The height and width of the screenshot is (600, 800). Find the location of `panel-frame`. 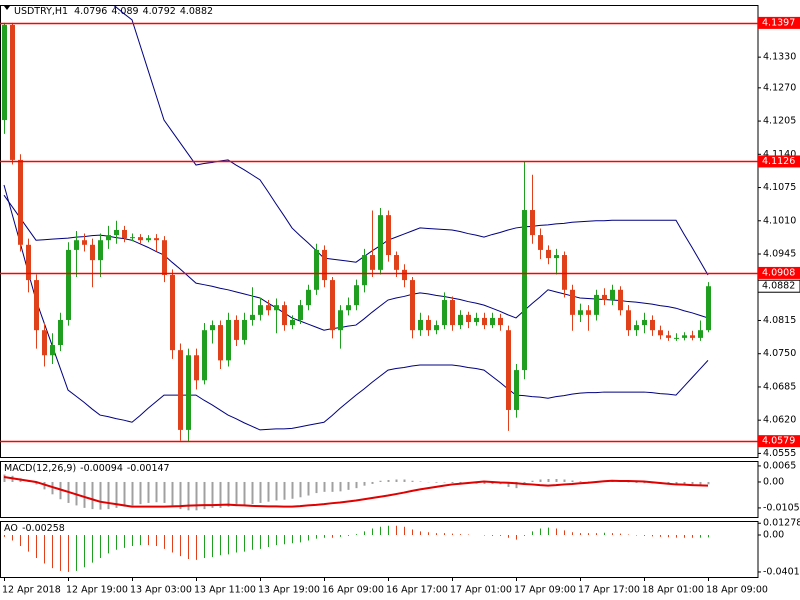

panel-frame is located at coordinates (379, 489).